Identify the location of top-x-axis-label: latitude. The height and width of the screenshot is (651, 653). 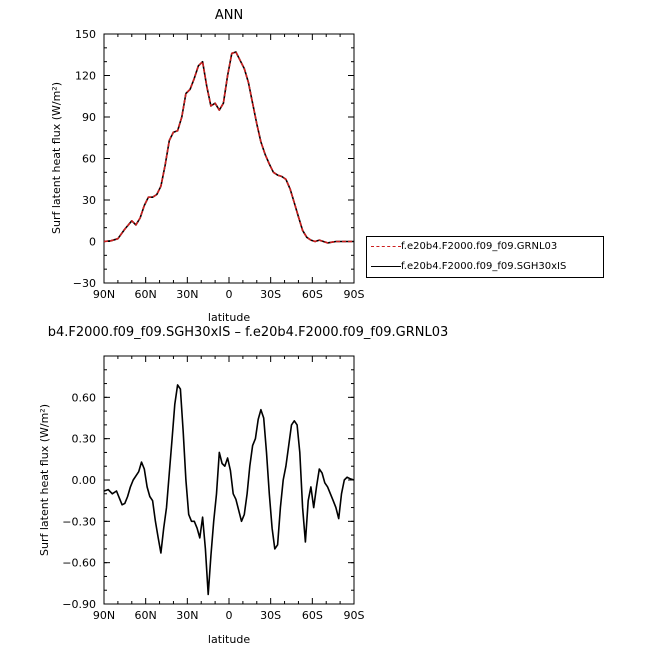
(229, 317).